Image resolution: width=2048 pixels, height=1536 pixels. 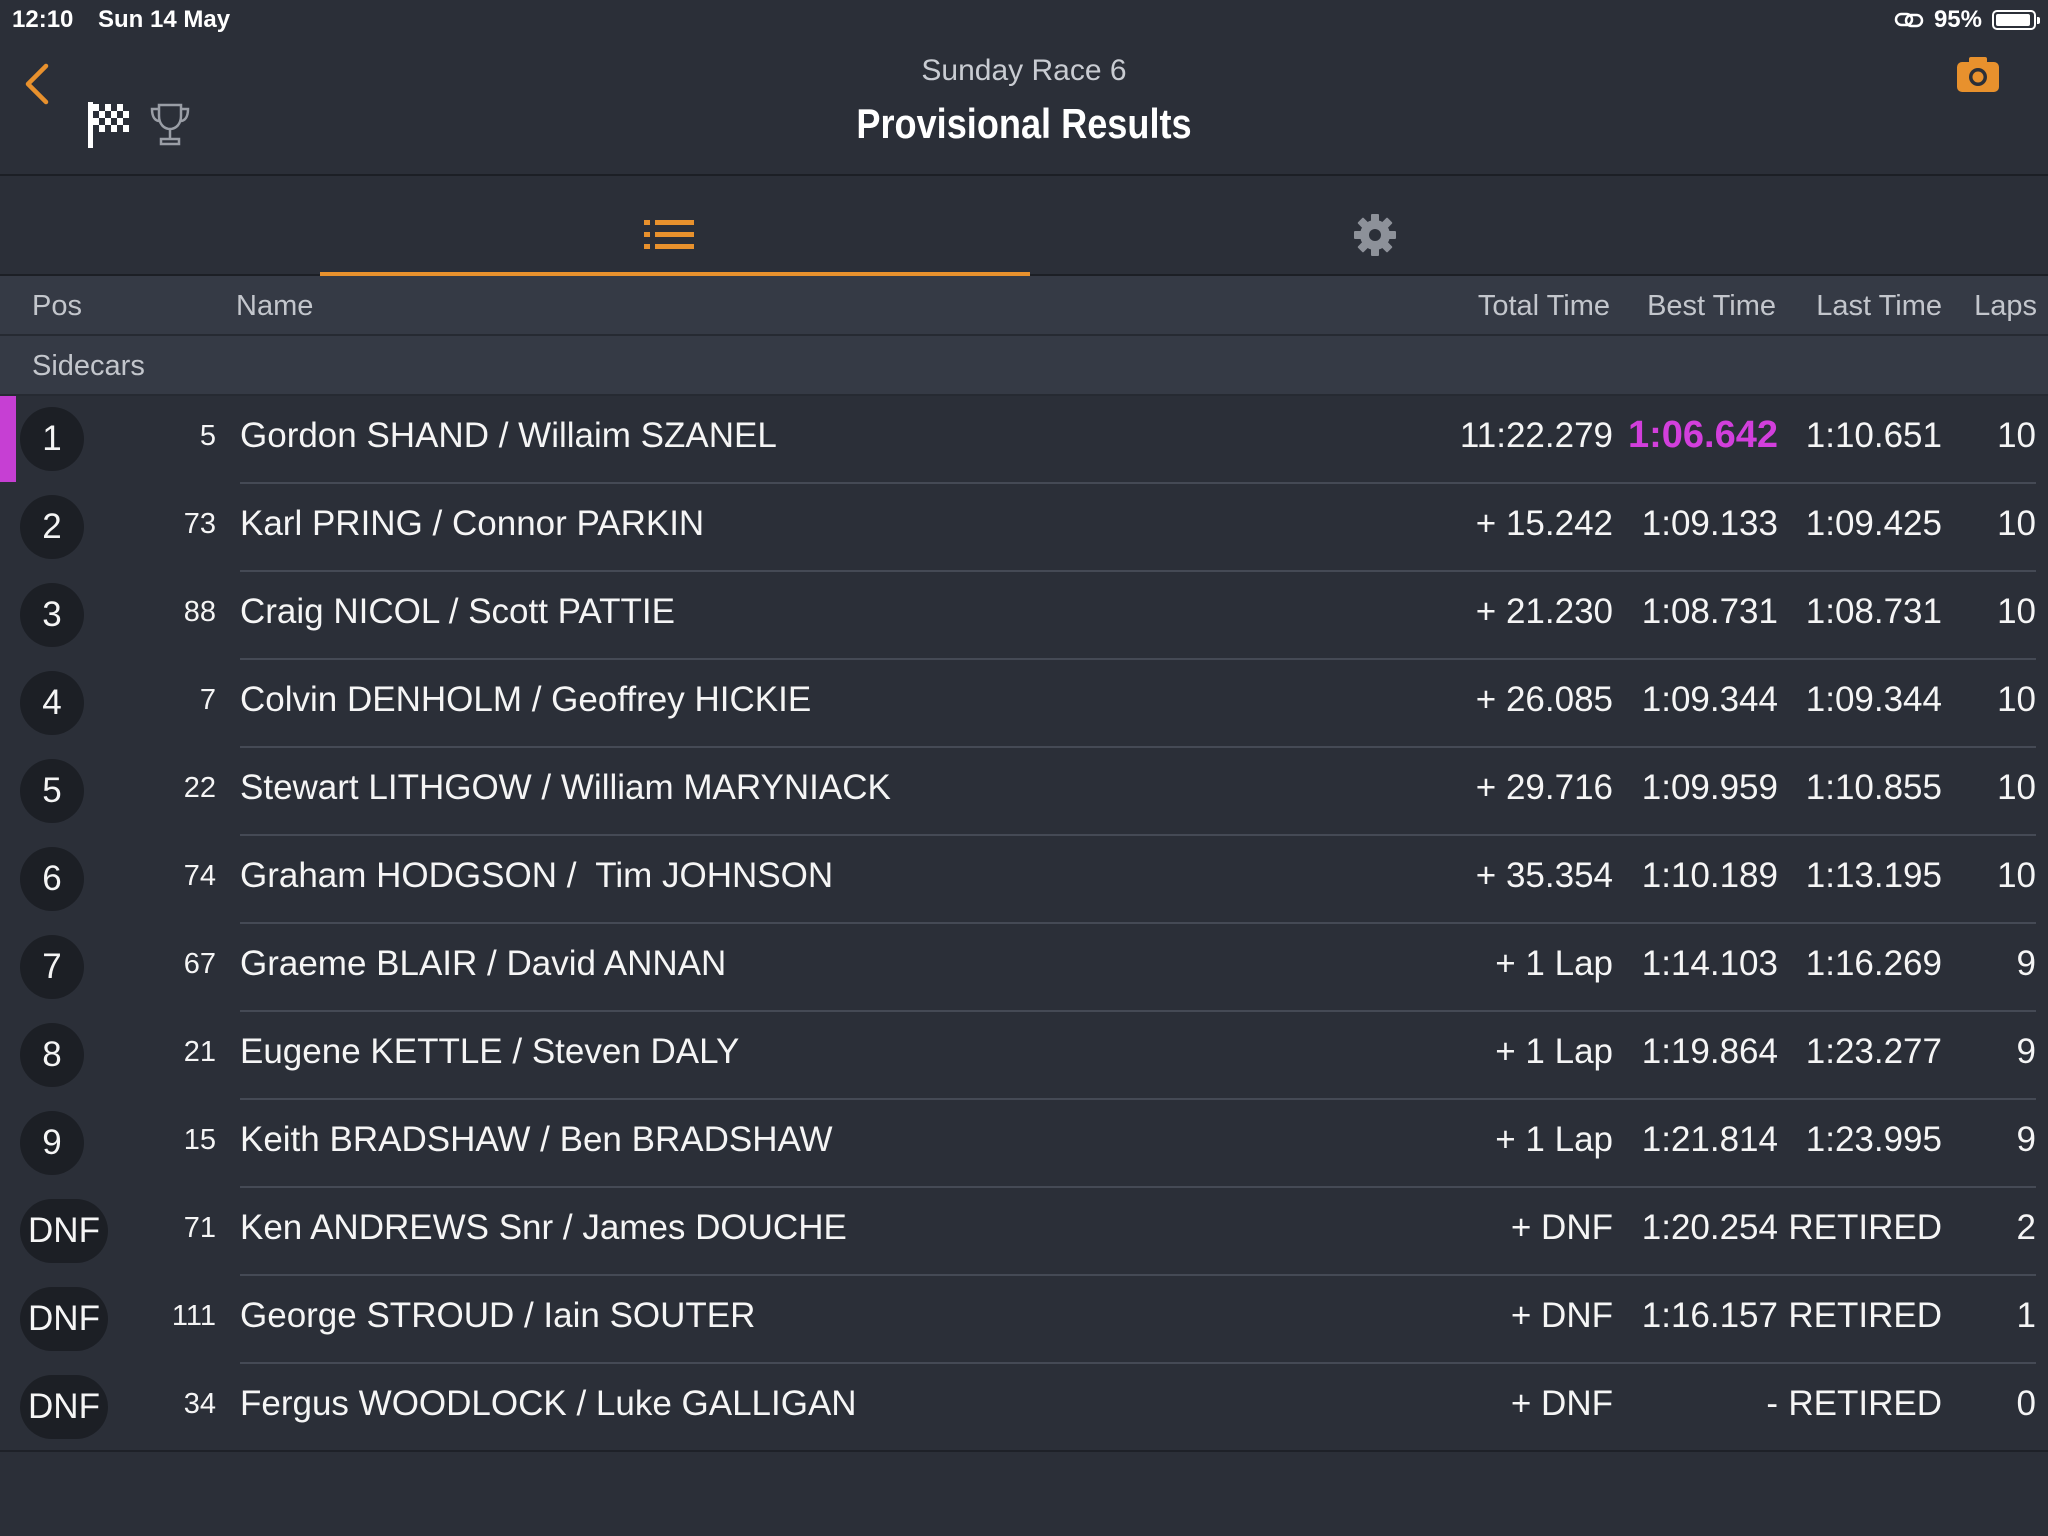 What do you see at coordinates (52, 439) in the screenshot?
I see `position-badge: 1` at bounding box center [52, 439].